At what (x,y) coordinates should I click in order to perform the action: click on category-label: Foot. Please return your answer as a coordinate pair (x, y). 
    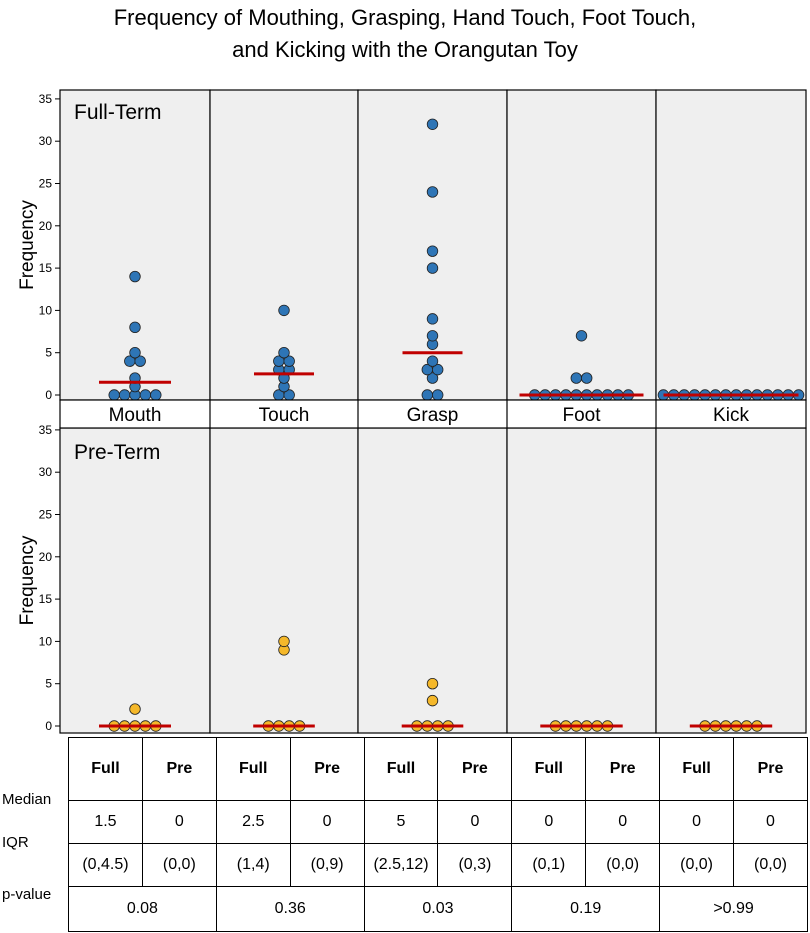
    Looking at the image, I should click on (581, 415).